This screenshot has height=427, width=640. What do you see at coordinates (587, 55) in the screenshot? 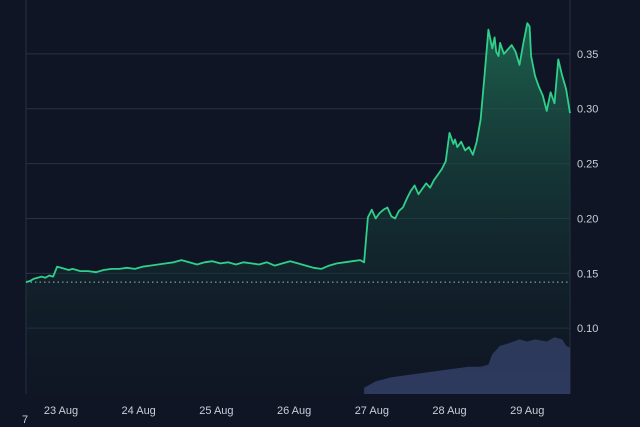
I see `y-tick-label-5: 0.35` at bounding box center [587, 55].